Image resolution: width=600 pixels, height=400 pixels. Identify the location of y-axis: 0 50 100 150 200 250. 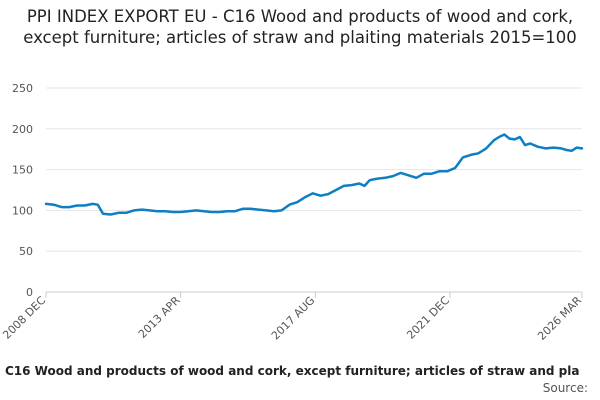
(22, 190).